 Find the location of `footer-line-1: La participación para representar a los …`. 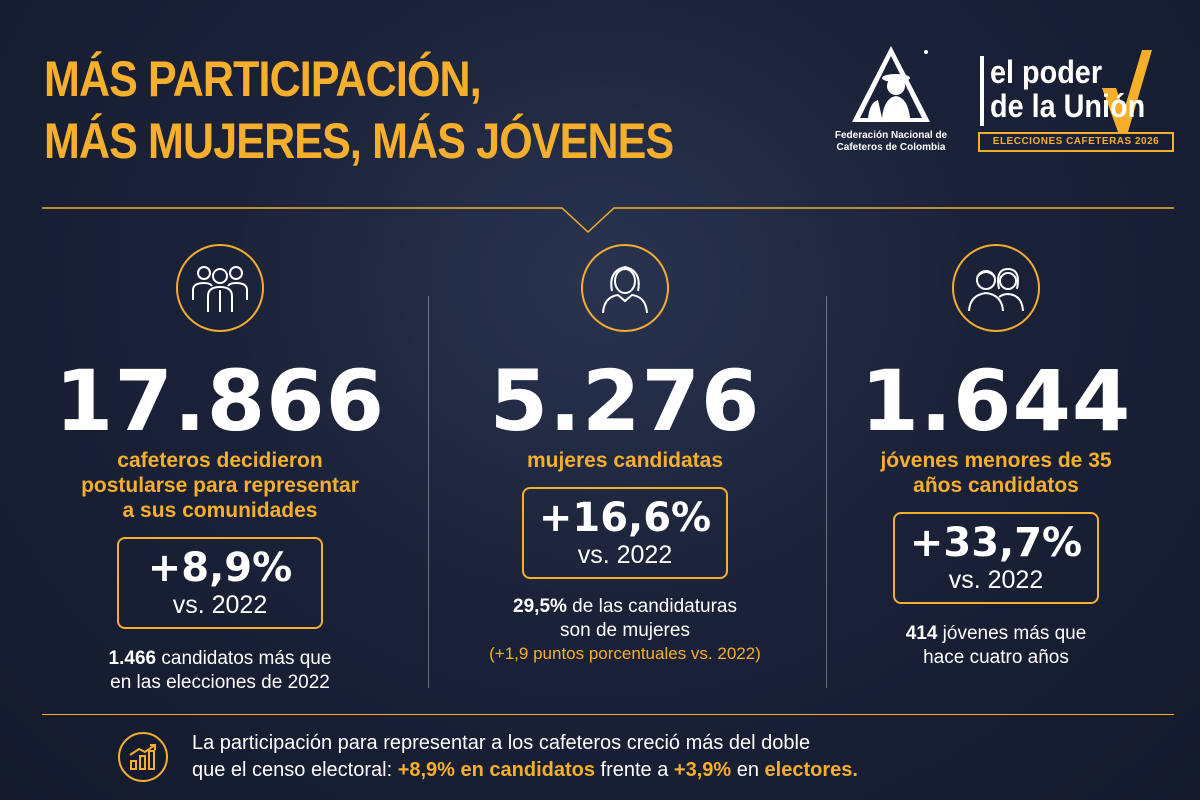

footer-line-1: La participación para representar a los … is located at coordinates (501, 743).